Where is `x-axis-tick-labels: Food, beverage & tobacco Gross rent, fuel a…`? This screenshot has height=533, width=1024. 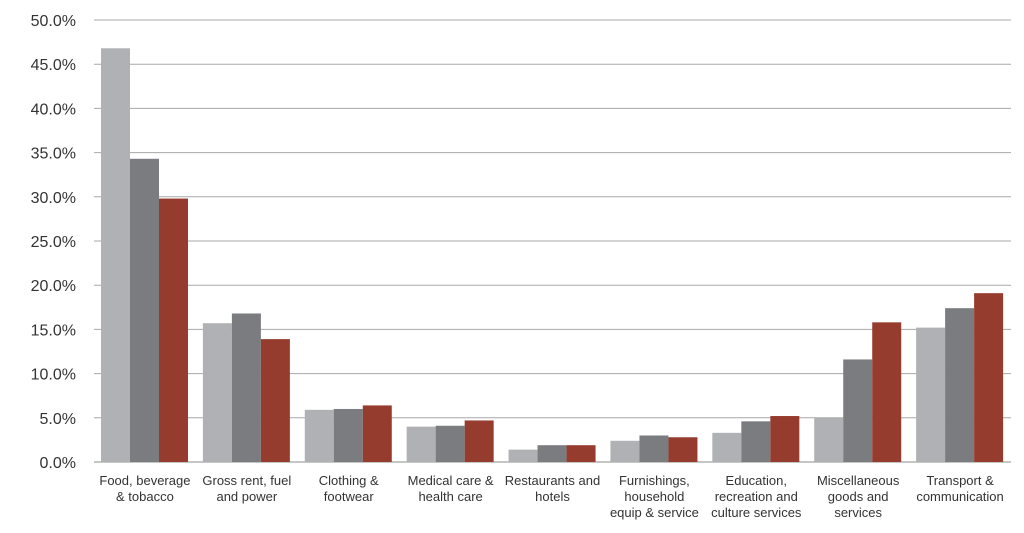 x-axis-tick-labels: Food, beverage & tobacco Gross rent, fuel a… is located at coordinates (551, 496).